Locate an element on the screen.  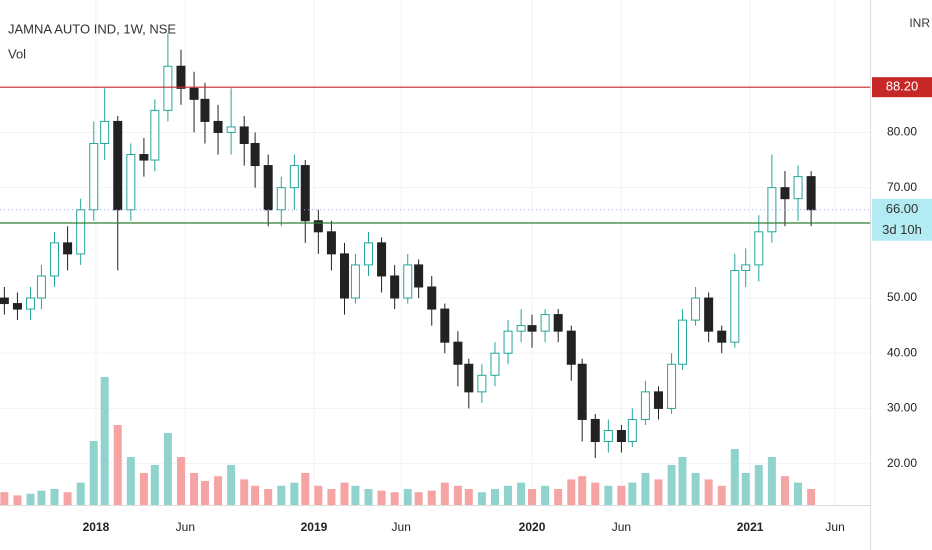
y-tick-label: 70.00 is located at coordinates (902, 187).